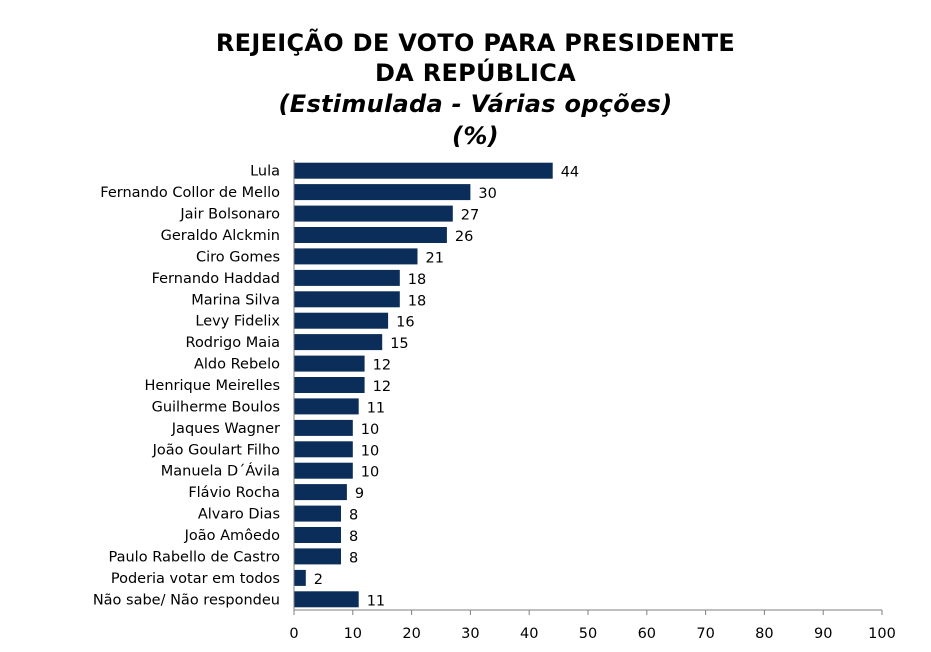 This screenshot has height=652, width=931. Describe the element at coordinates (212, 386) in the screenshot. I see `category-label: Henrique Meirelles` at that location.